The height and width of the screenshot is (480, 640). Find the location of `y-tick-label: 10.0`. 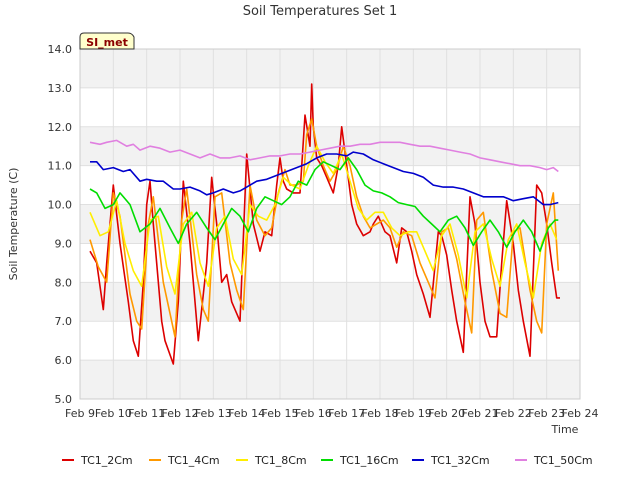

y-tick-label: 10.0 is located at coordinates (60, 205).